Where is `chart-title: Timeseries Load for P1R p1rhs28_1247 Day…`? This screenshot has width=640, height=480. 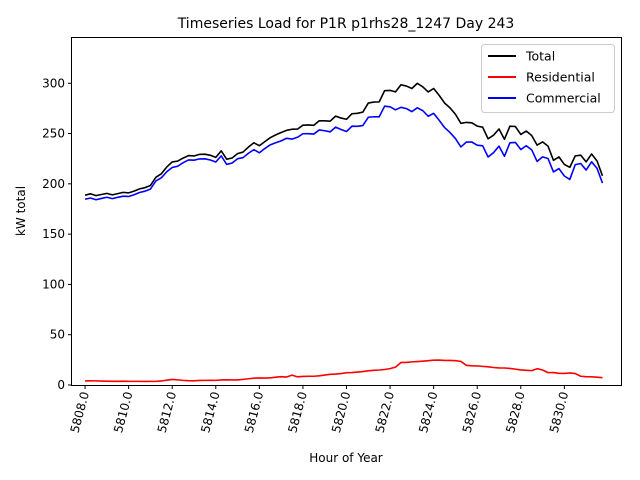
chart-title: Timeseries Load for P1R p1rhs28_1247 Day… is located at coordinates (346, 24).